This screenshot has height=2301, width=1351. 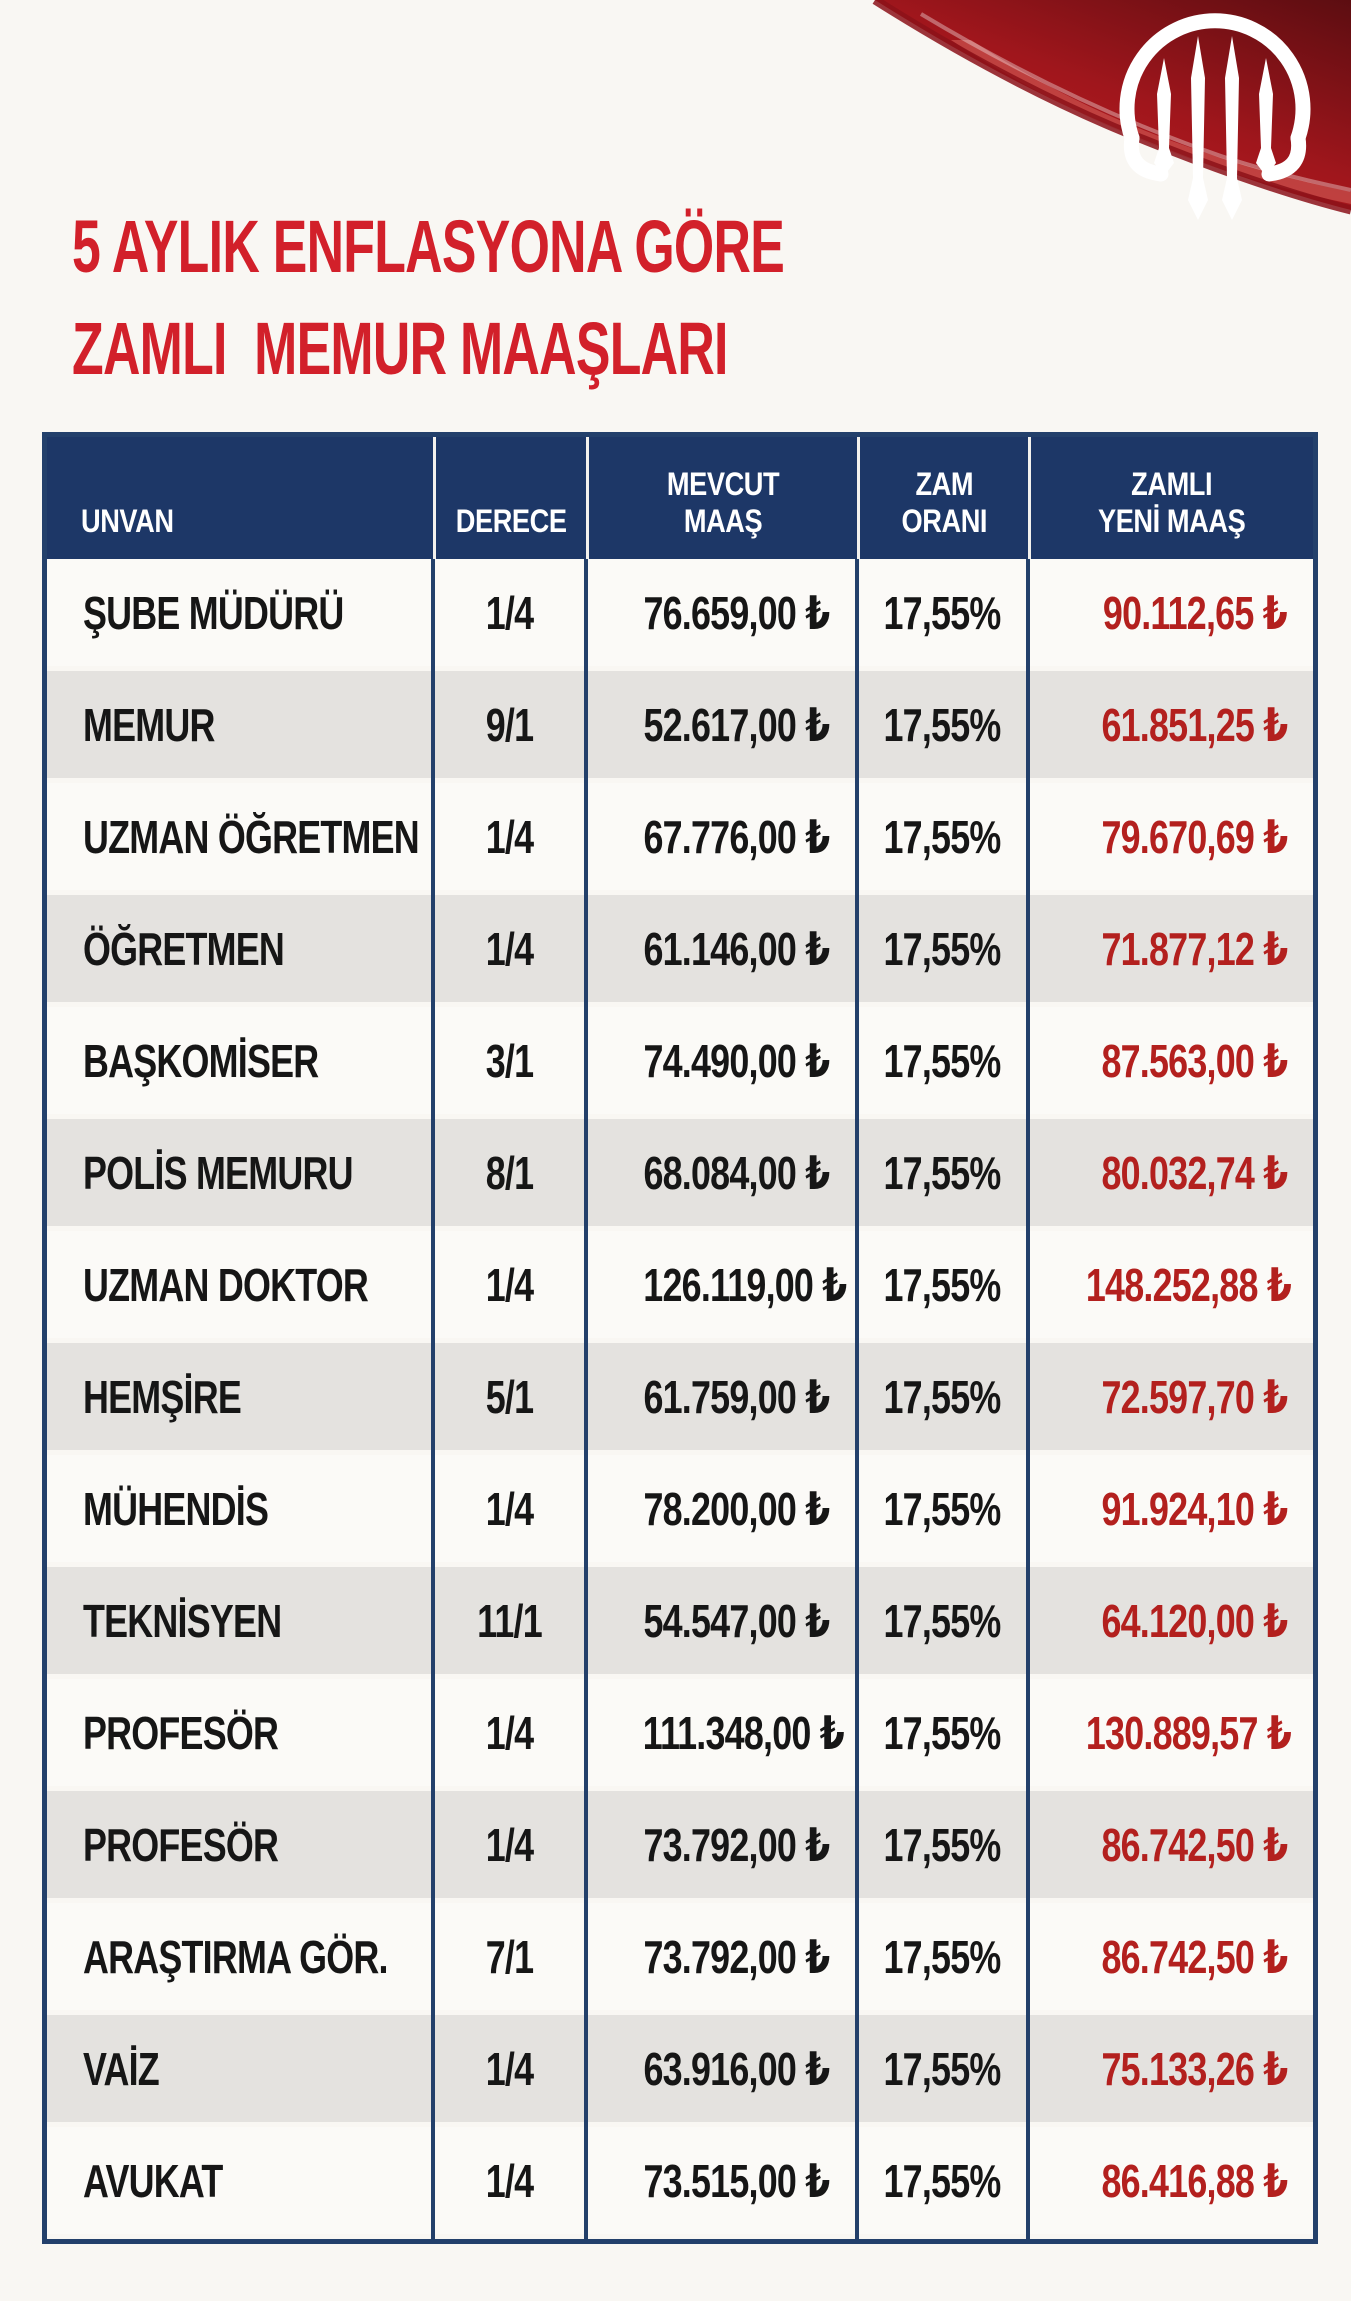 What do you see at coordinates (509, 498) in the screenshot?
I see `column-header-derece: DERECE` at bounding box center [509, 498].